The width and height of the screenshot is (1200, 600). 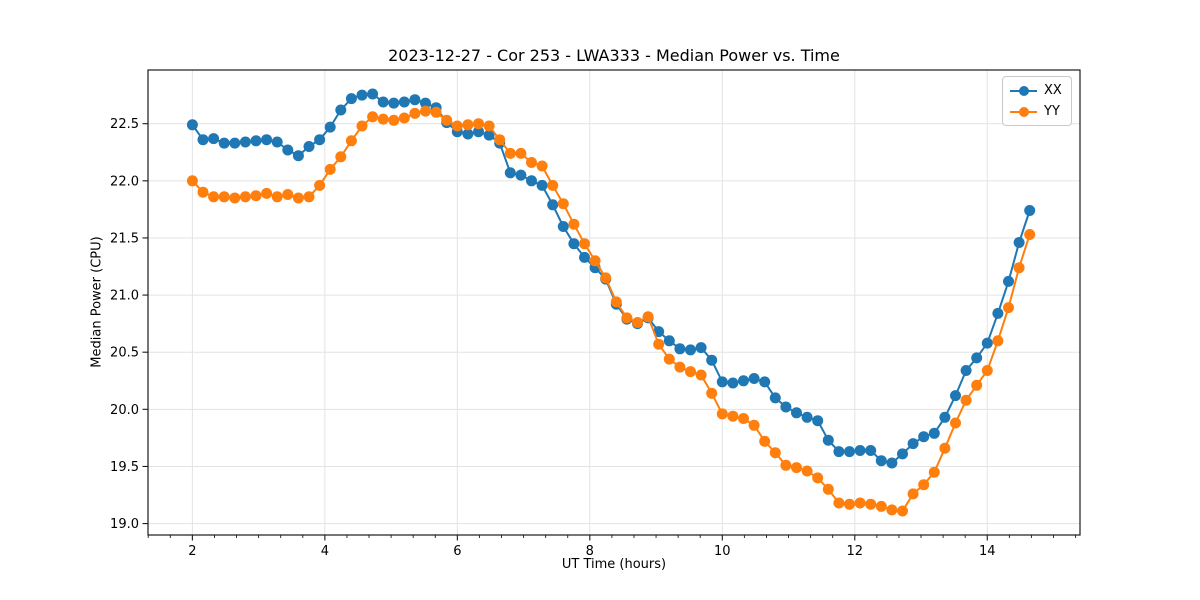 What do you see at coordinates (1037, 101) in the screenshot?
I see `legend: XX YY` at bounding box center [1037, 101].